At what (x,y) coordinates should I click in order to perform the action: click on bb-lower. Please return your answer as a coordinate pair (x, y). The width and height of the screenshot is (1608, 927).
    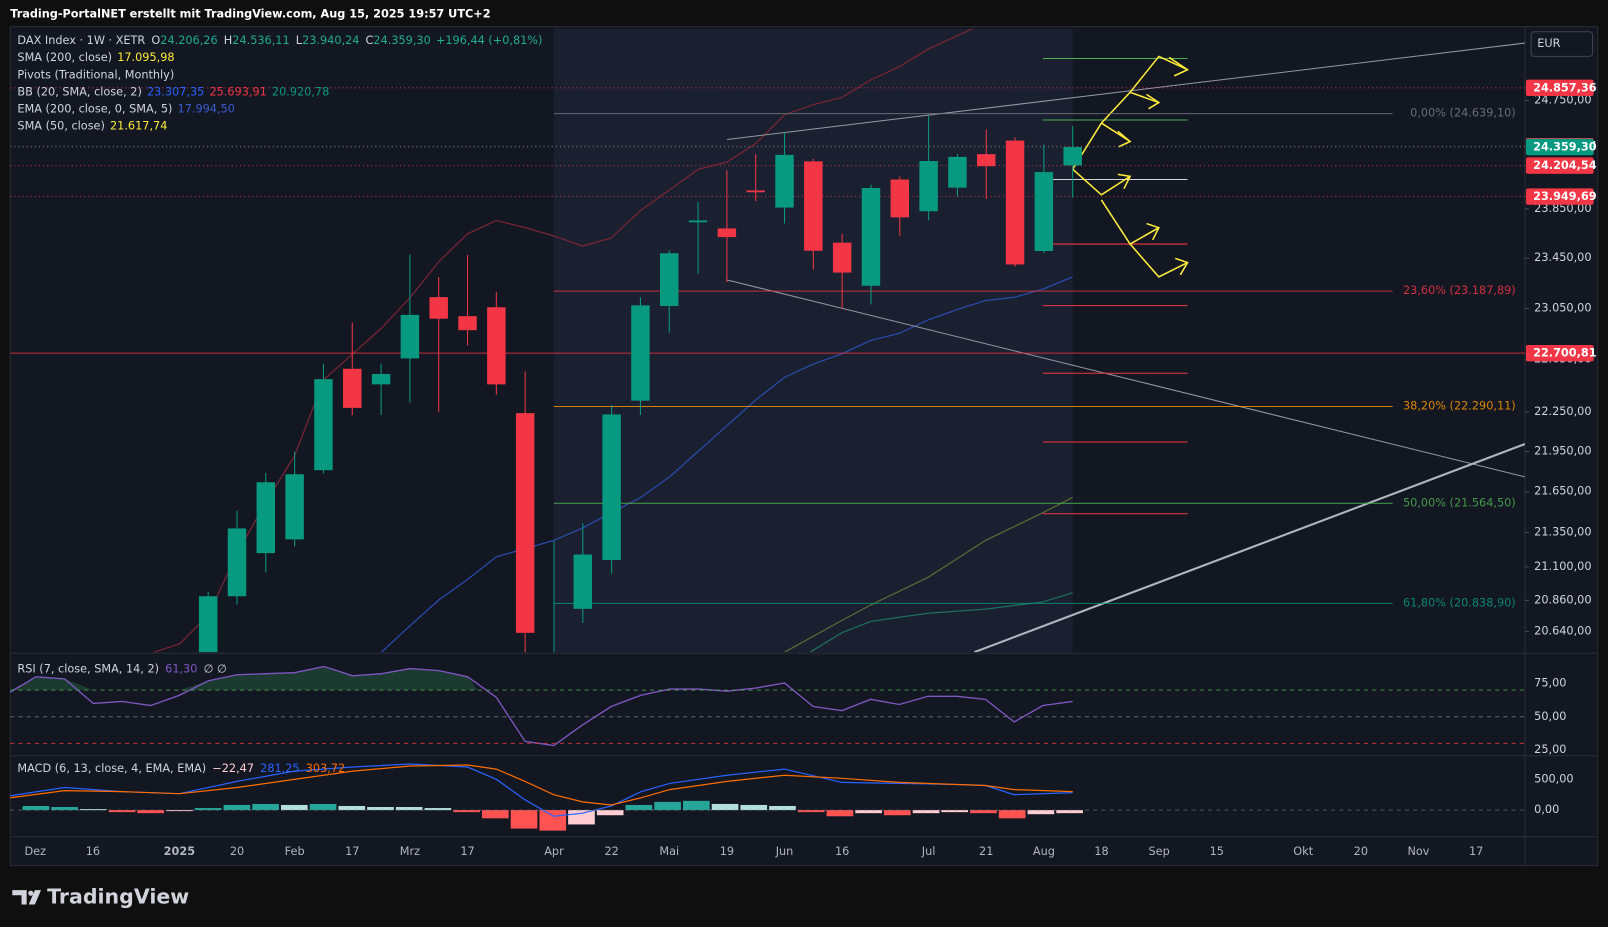
    Looking at the image, I should click on (941, 622).